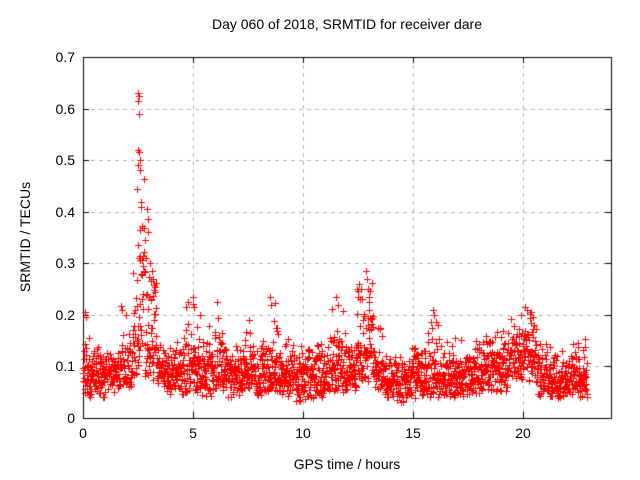 This screenshot has width=640, height=480. Describe the element at coordinates (347, 464) in the screenshot. I see `x-axis-label: GPS time / hours` at that location.